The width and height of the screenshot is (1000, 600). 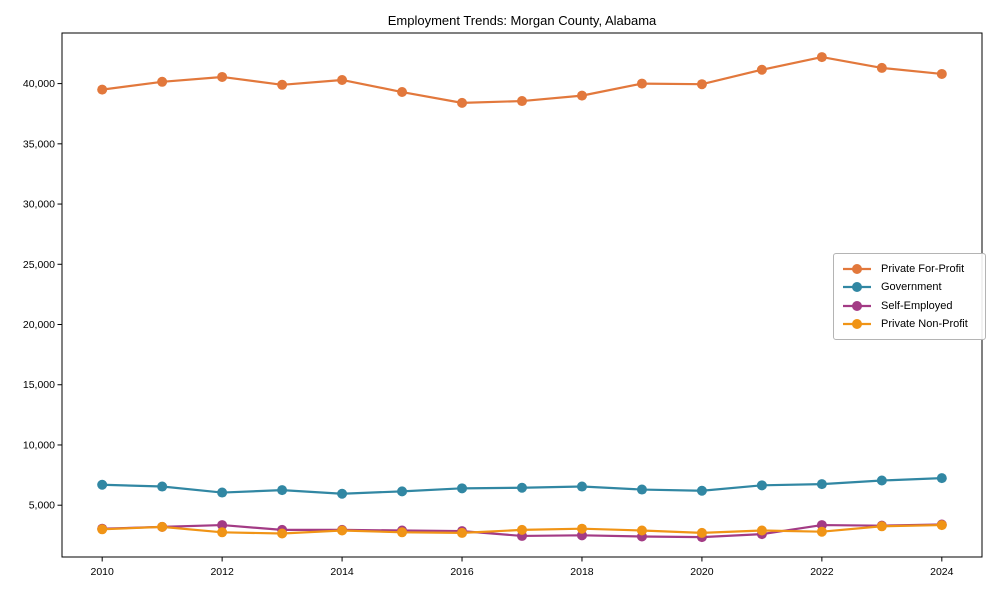 I want to click on y-tick-label: 25,000, so click(x=39, y=265).